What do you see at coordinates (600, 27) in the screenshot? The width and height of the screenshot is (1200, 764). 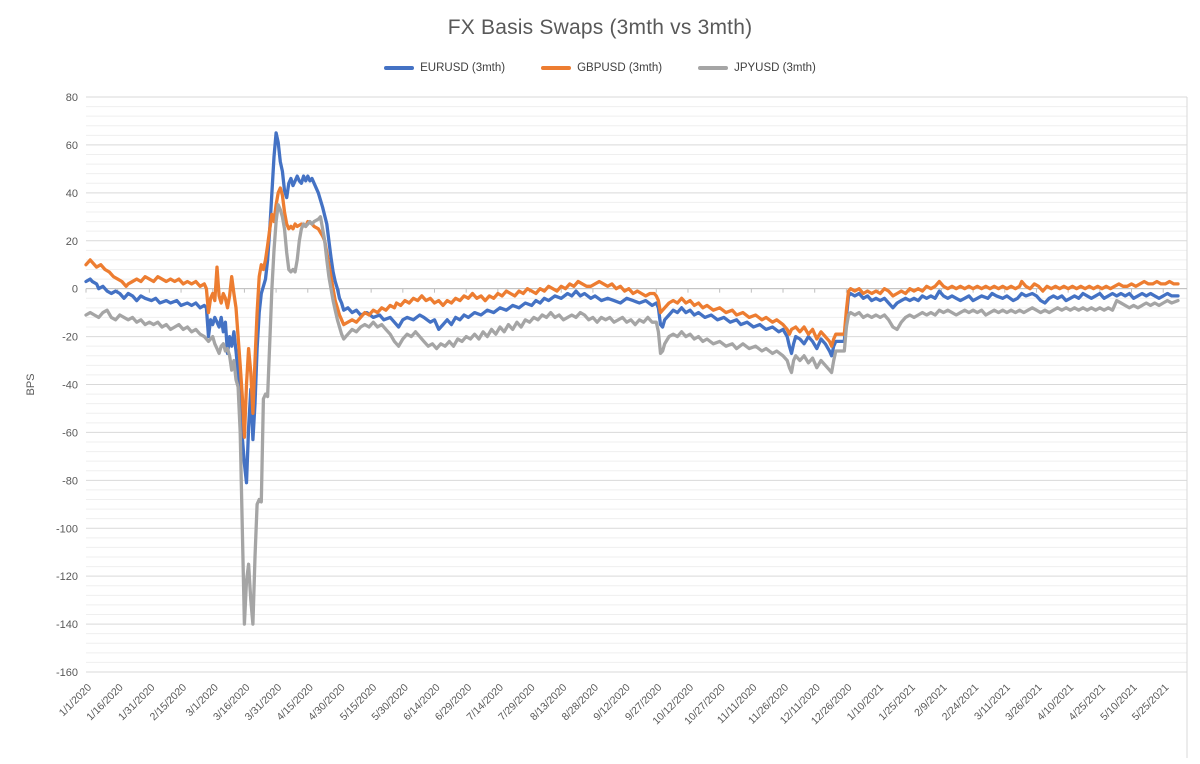 I see `chart-title: FX Basis Swaps (3mth vs 3mth)` at bounding box center [600, 27].